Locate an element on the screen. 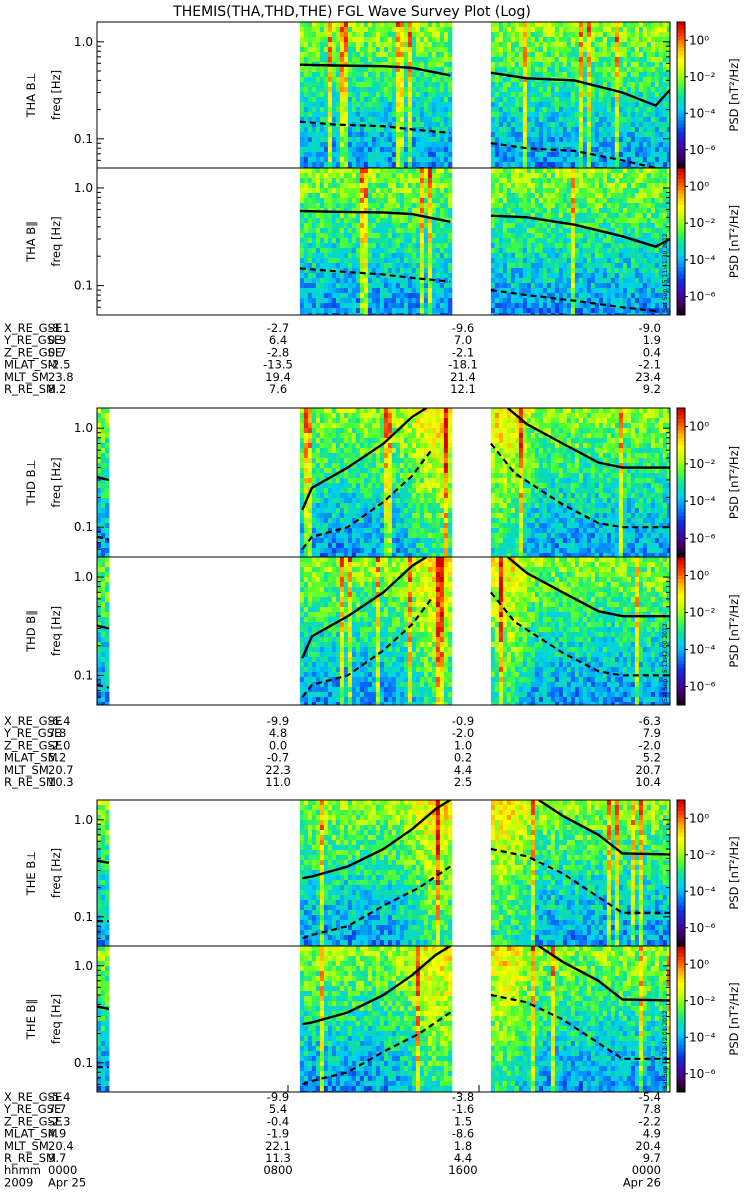 The height and width of the screenshot is (1200, 750). ephemeris-value: 7.6 is located at coordinates (278, 389).